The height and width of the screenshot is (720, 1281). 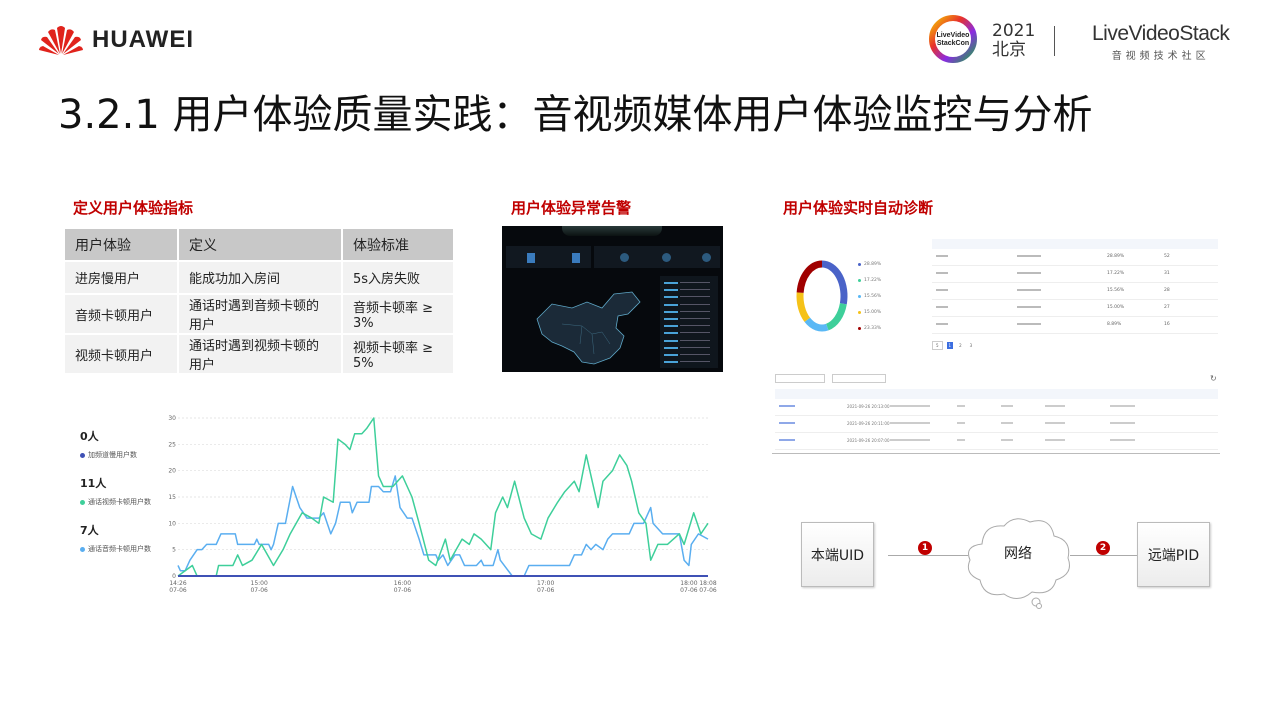 I want to click on section-title-diagnosis: 用户体验实时自动诊断, so click(x=858, y=208).